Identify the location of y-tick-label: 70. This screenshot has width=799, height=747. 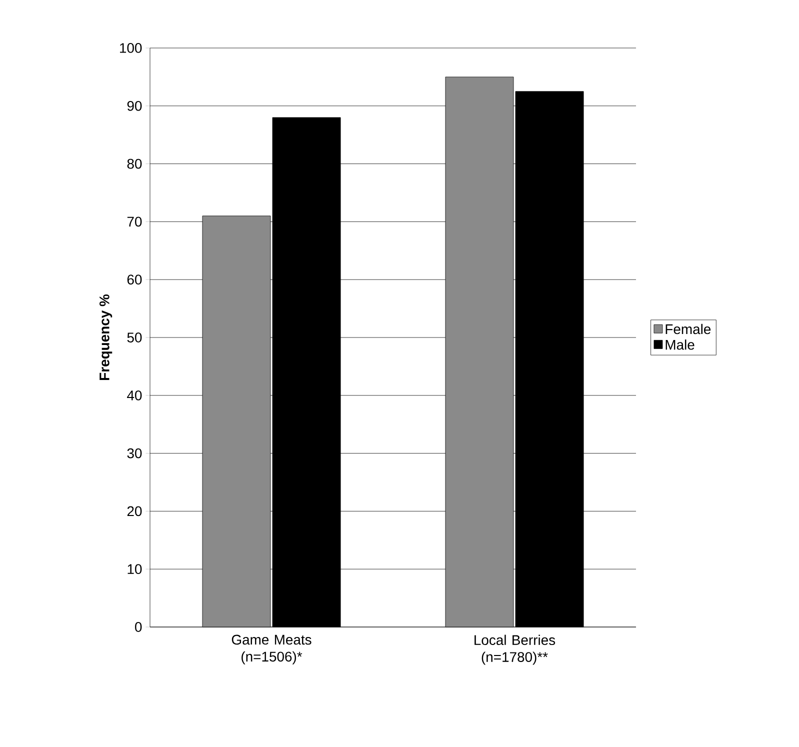
(134, 221).